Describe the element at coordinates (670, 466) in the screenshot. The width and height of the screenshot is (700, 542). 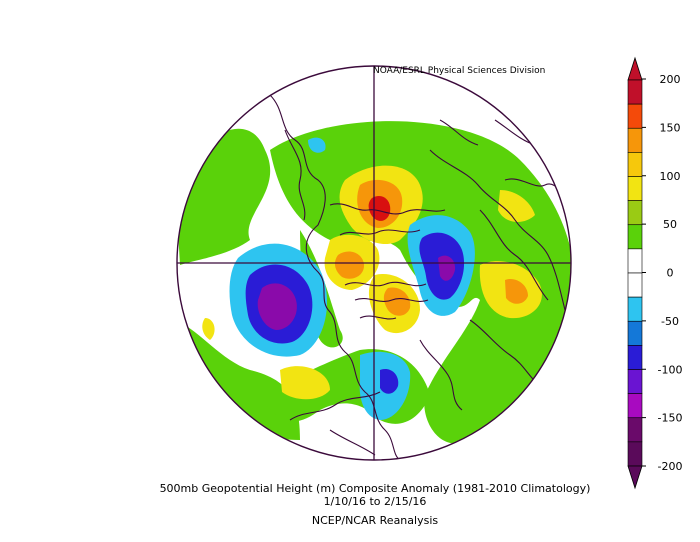
I see `colorbar-tick-label: -200` at that location.